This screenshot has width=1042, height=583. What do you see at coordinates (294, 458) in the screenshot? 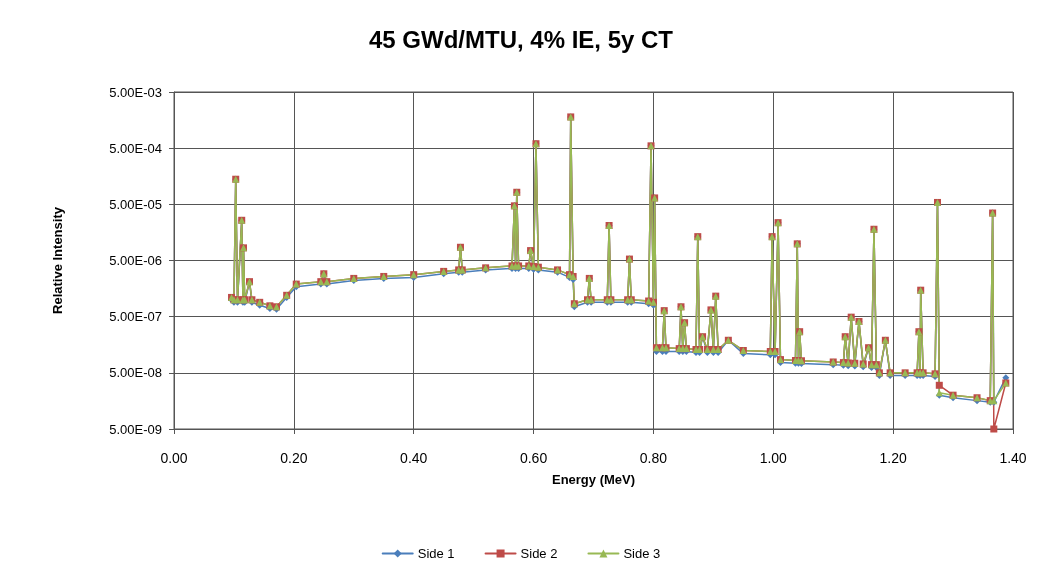
I see `x-tick-label: 0.20` at bounding box center [294, 458].